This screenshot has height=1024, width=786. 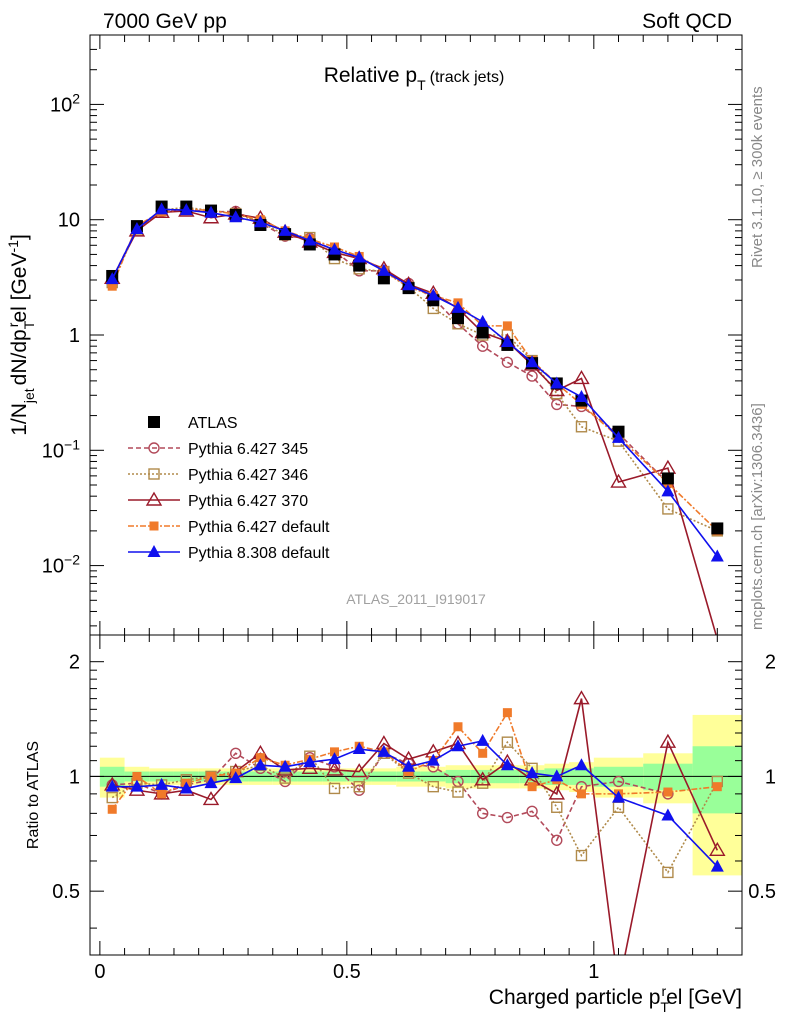 I want to click on x-axis-label: Charged particle pTrel [GeV], so click(x=615, y=999).